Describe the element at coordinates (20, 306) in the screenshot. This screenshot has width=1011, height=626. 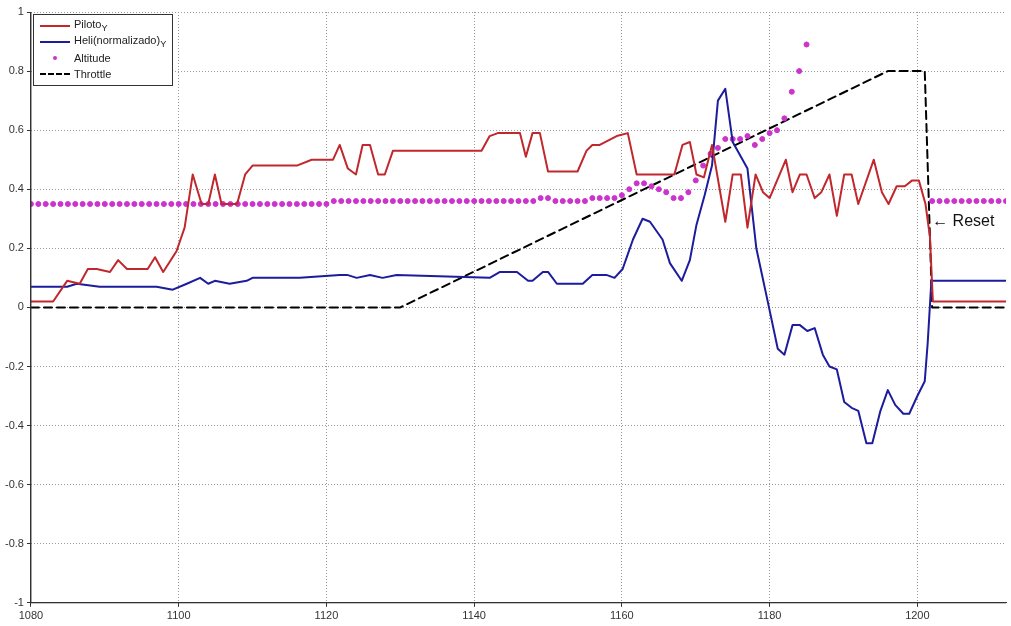
I see `y-tick-label: 0` at that location.